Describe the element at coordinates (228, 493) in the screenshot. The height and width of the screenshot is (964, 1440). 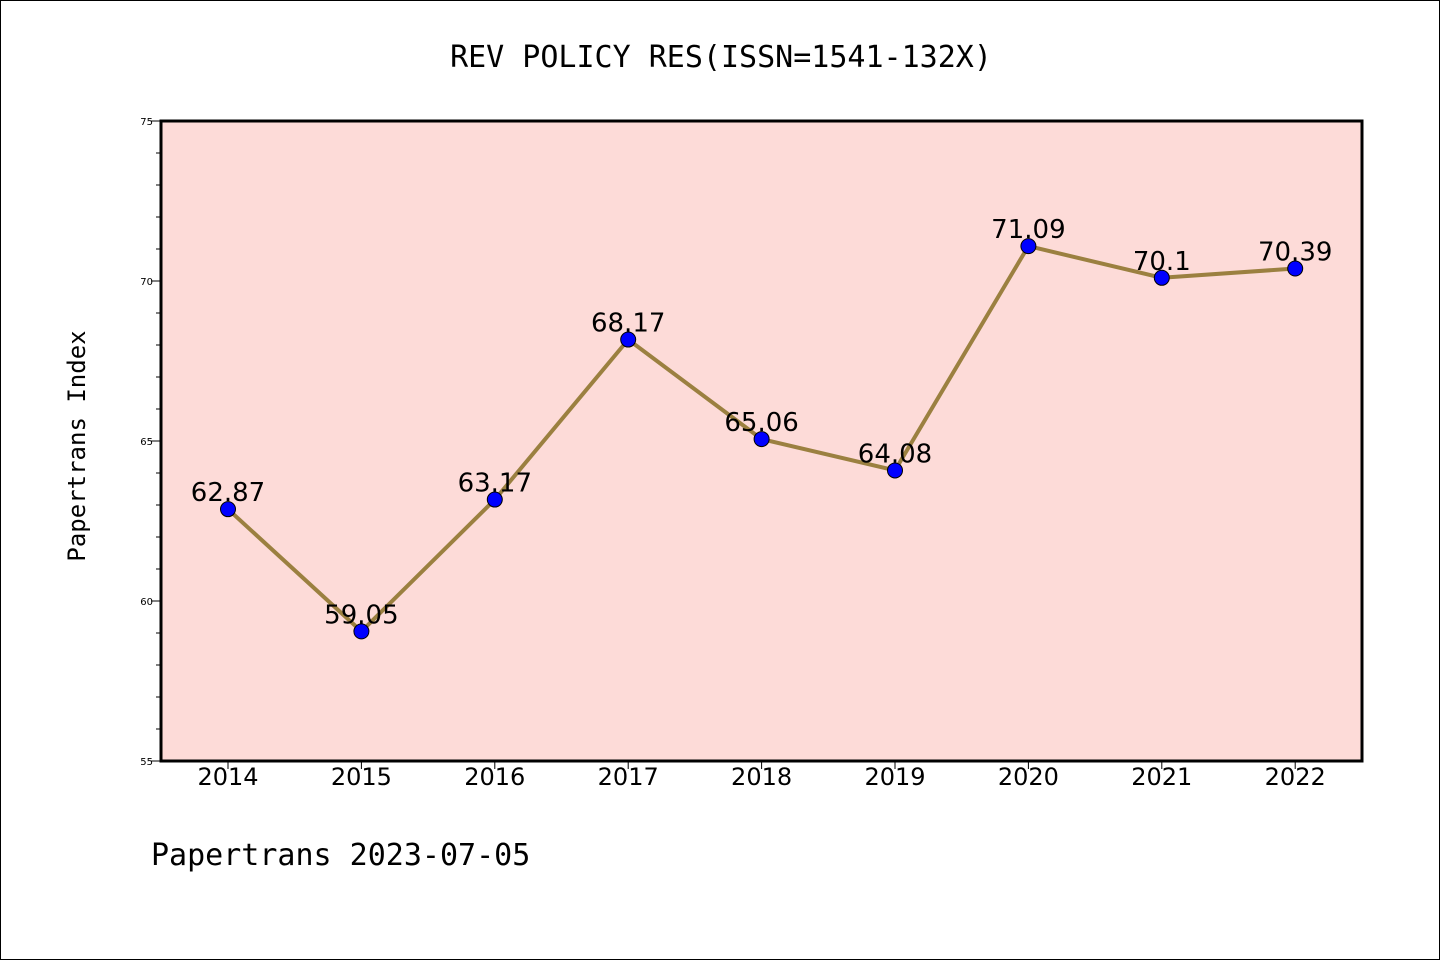
I see `data-label: 62.87` at that location.